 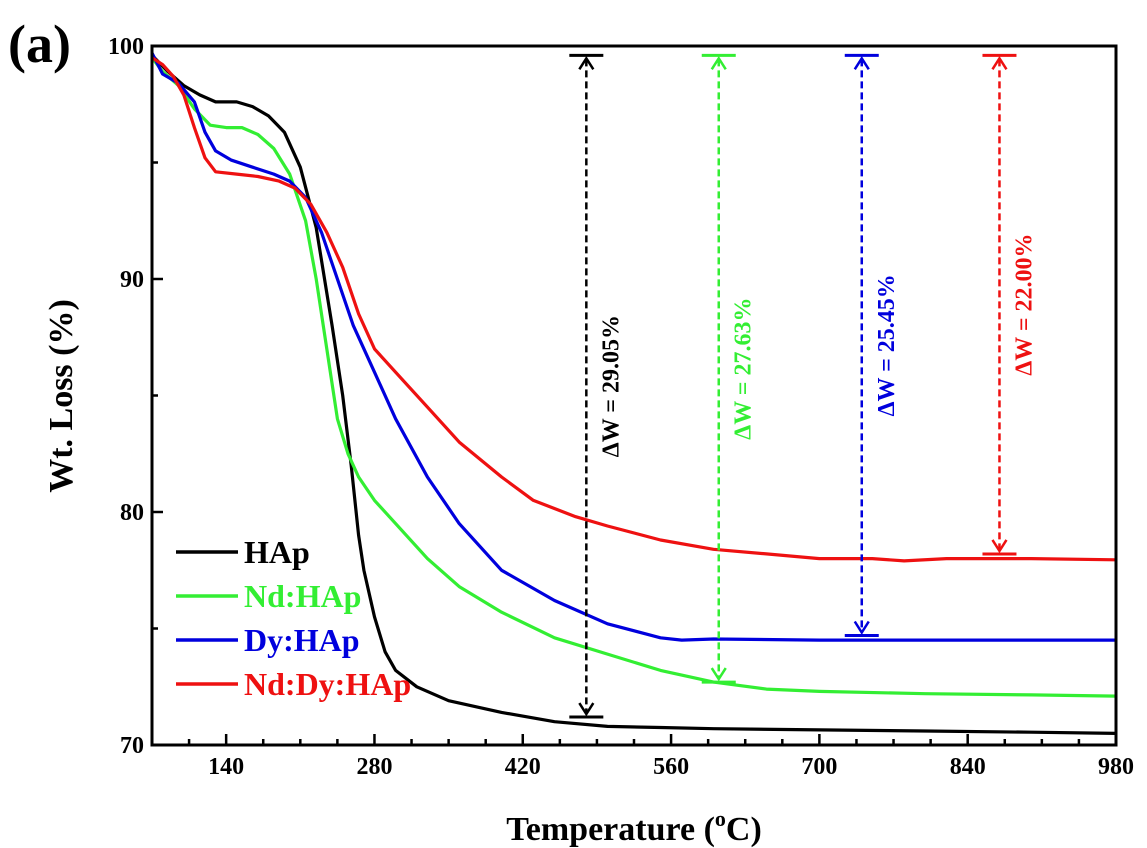 What do you see at coordinates (887, 345) in the screenshot?
I see `annotation-label-2: ΔW = 25.45%` at bounding box center [887, 345].